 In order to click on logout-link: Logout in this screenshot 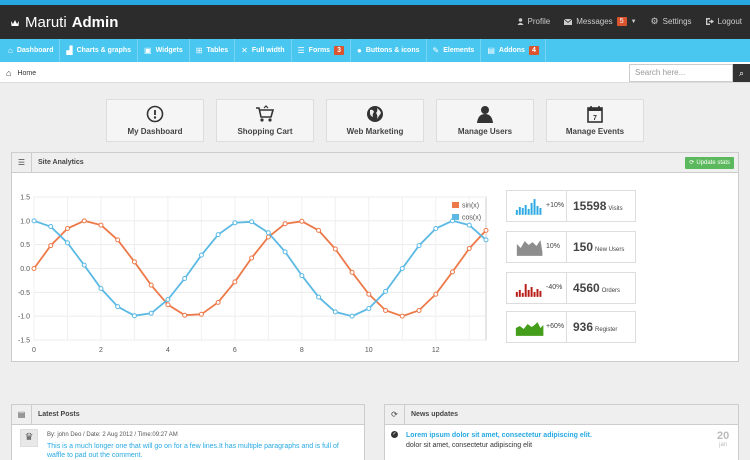, I will do `click(723, 21)`.